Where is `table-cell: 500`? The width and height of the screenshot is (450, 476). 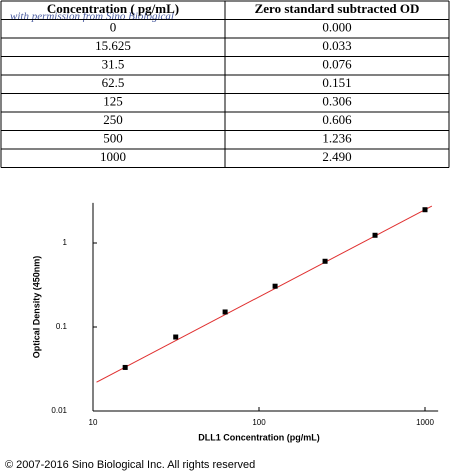 table-cell: 500 is located at coordinates (113, 138).